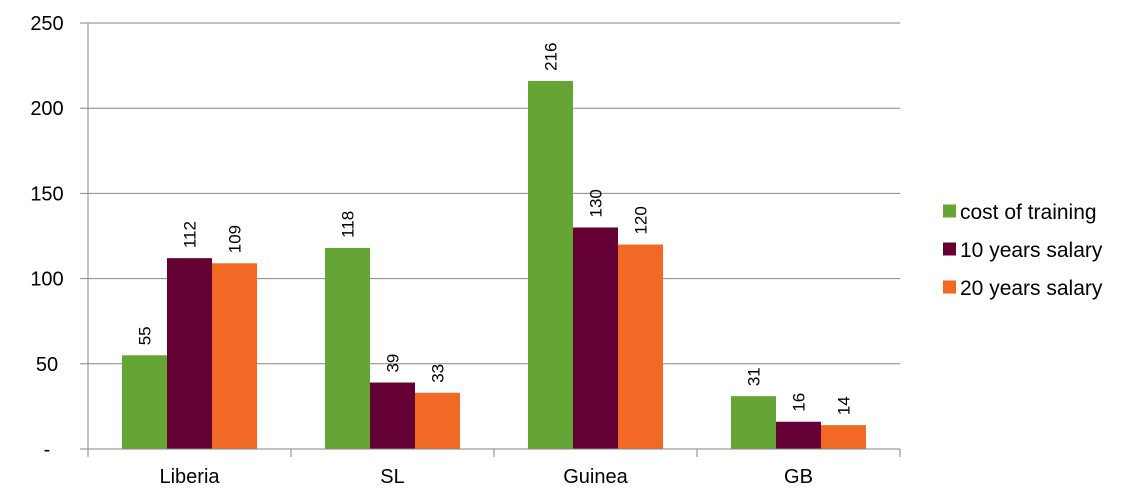 This screenshot has height=495, width=1144. I want to click on data-label: 14, so click(844, 405).